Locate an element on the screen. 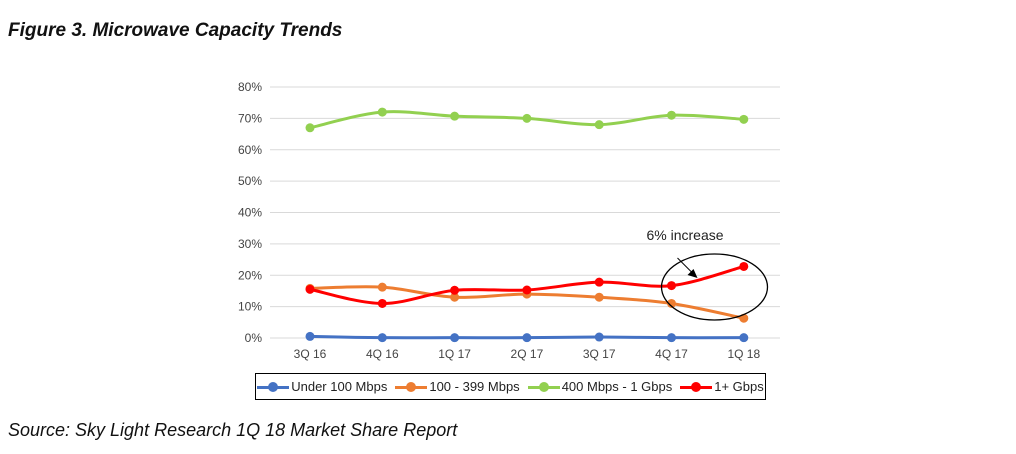  legend-item: 400 Mbps - 1 Gbps is located at coordinates (600, 386).